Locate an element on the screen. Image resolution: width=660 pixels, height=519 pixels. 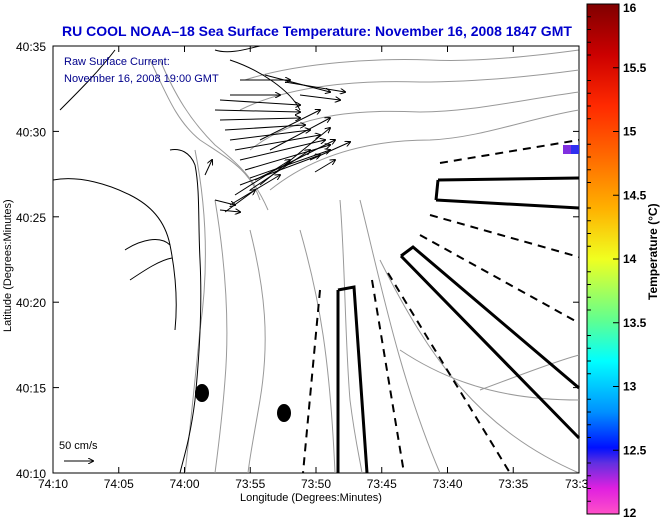
x-tick-label: 74:10 is located at coordinates (53, 484).